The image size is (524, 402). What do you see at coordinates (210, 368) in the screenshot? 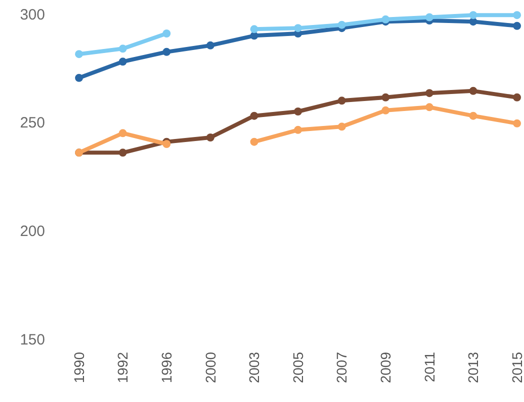
I see `x-tick-label: 2000` at bounding box center [210, 368].